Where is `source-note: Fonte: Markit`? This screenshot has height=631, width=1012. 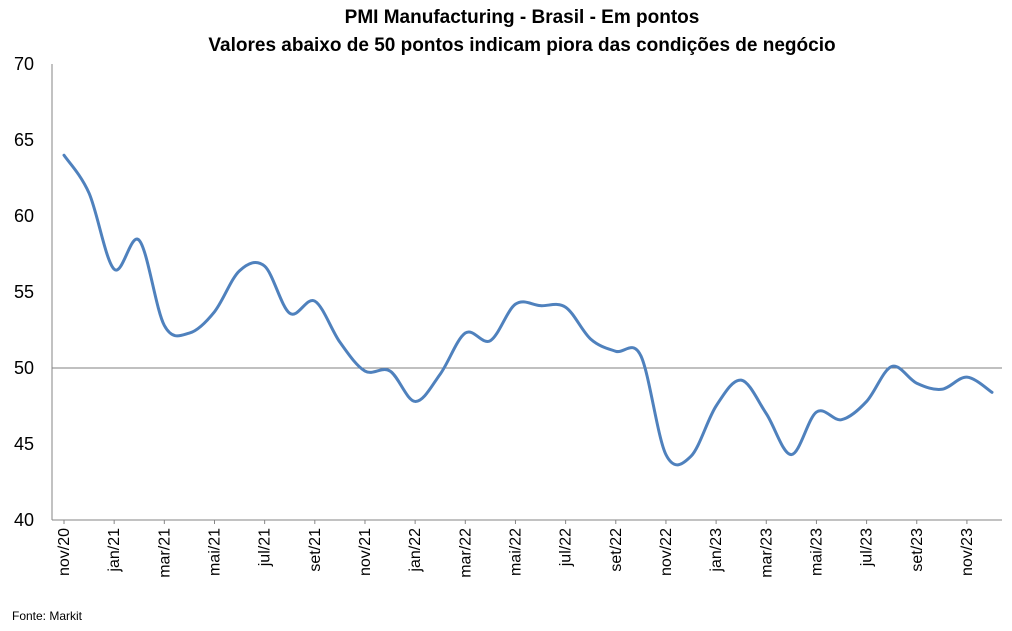 source-note: Fonte: Markit is located at coordinates (47, 616).